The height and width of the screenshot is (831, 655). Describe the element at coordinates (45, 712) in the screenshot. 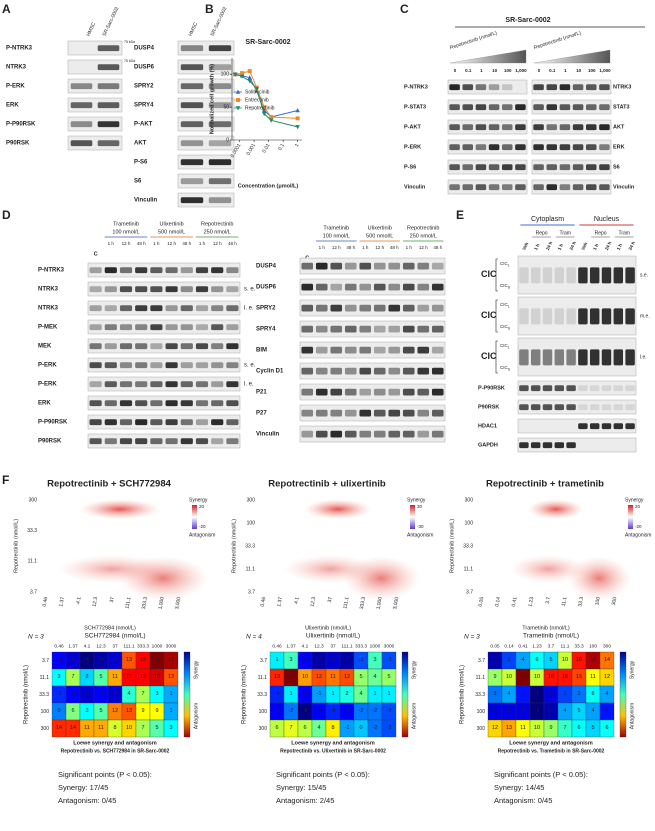

I see `heat-row-label: 100` at that location.